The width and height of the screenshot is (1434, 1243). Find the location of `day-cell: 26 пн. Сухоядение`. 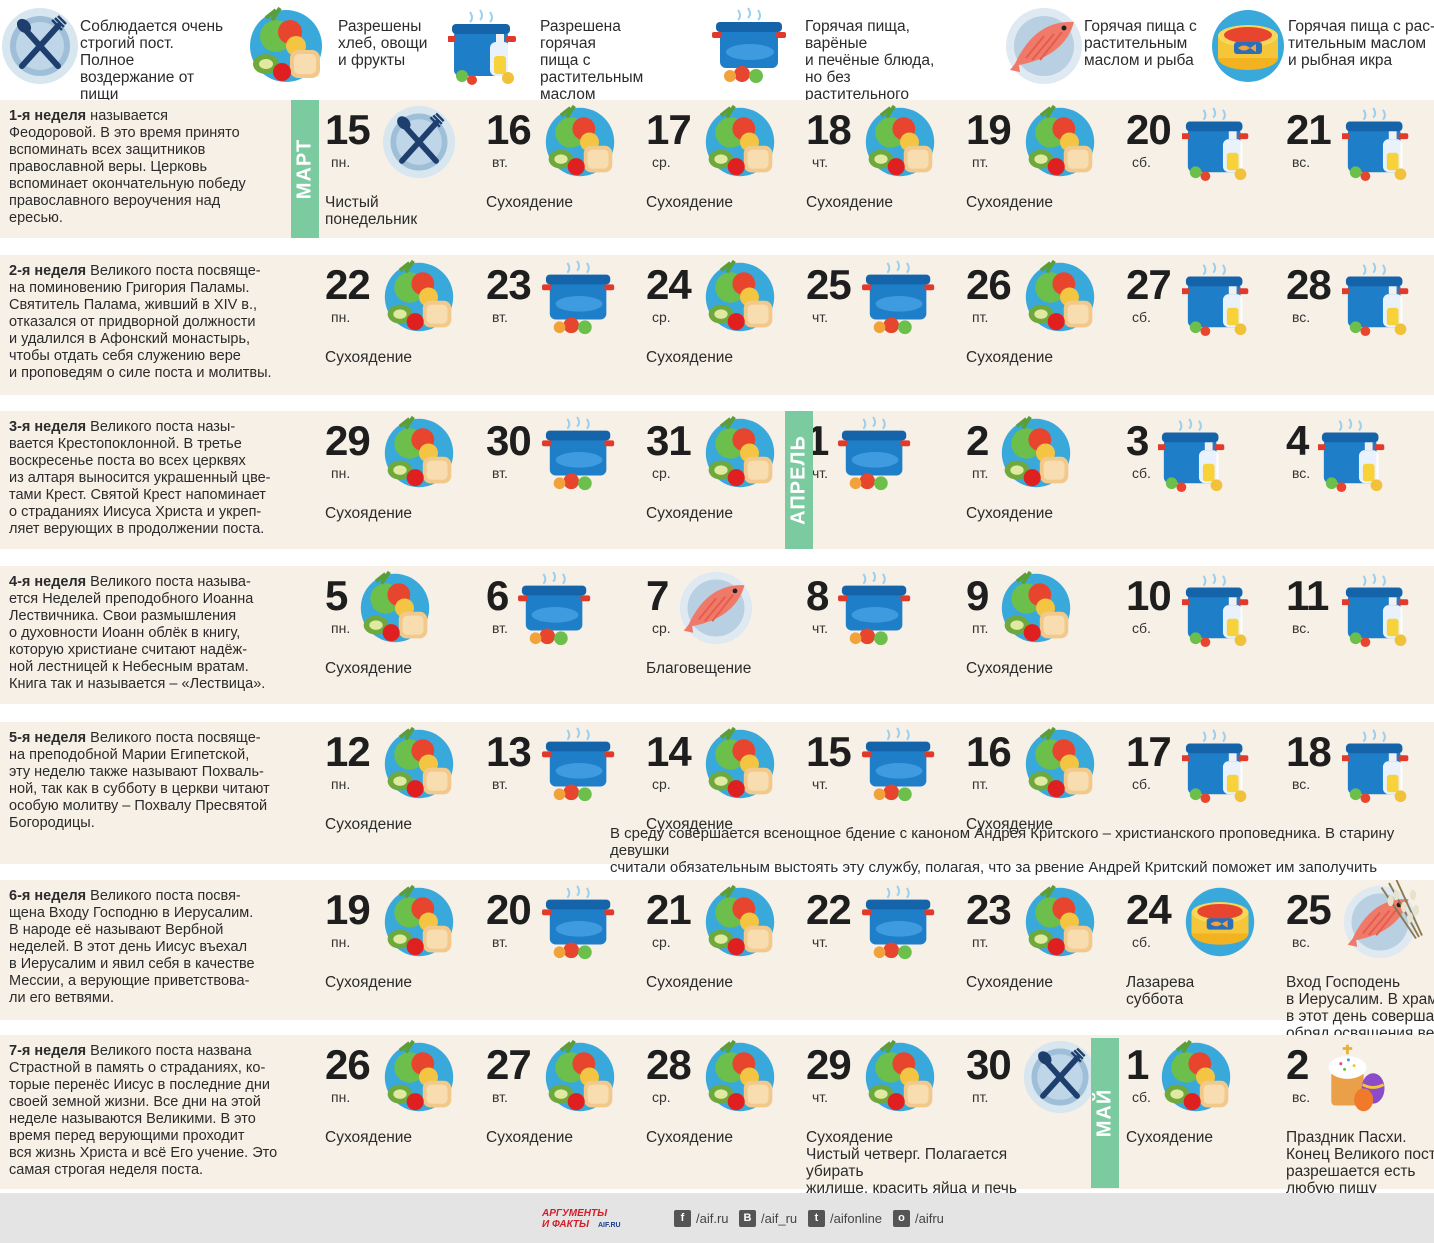

day-cell: 26 пн. Сухоядение is located at coordinates (400, 1100).